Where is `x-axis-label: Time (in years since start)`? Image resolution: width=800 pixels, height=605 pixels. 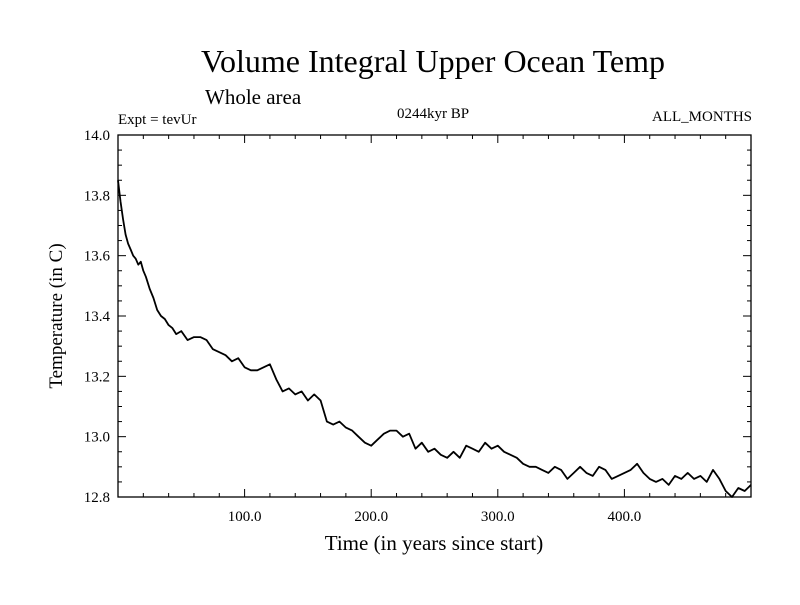
x-axis-label: Time (in years since start) is located at coordinates (434, 543).